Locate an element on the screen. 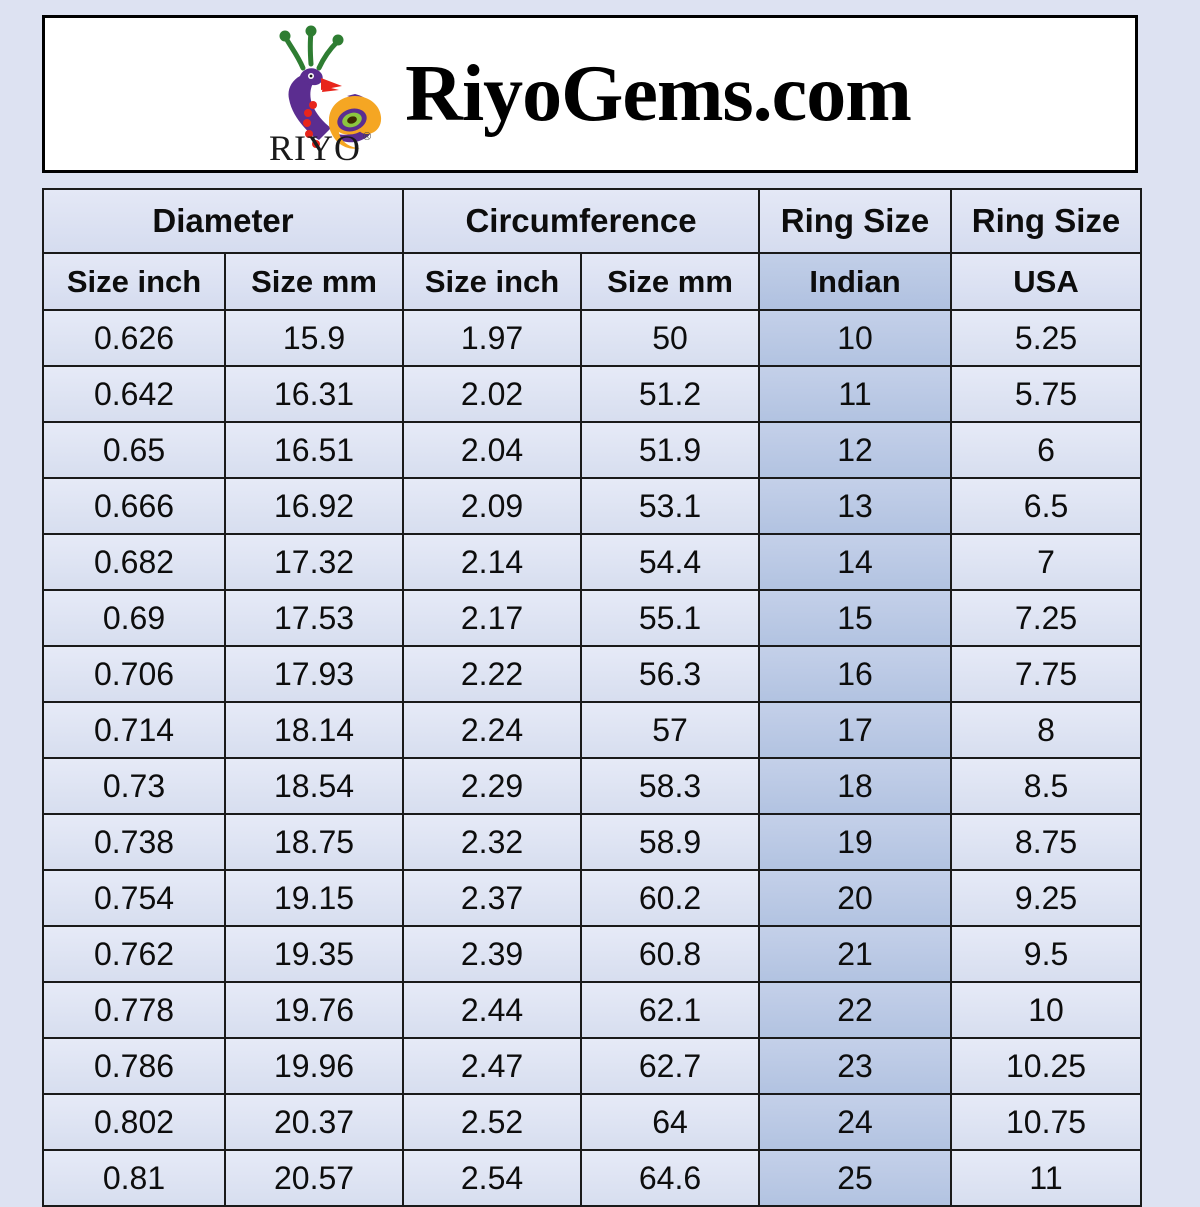  column-header-indian: Indian is located at coordinates (855, 281).